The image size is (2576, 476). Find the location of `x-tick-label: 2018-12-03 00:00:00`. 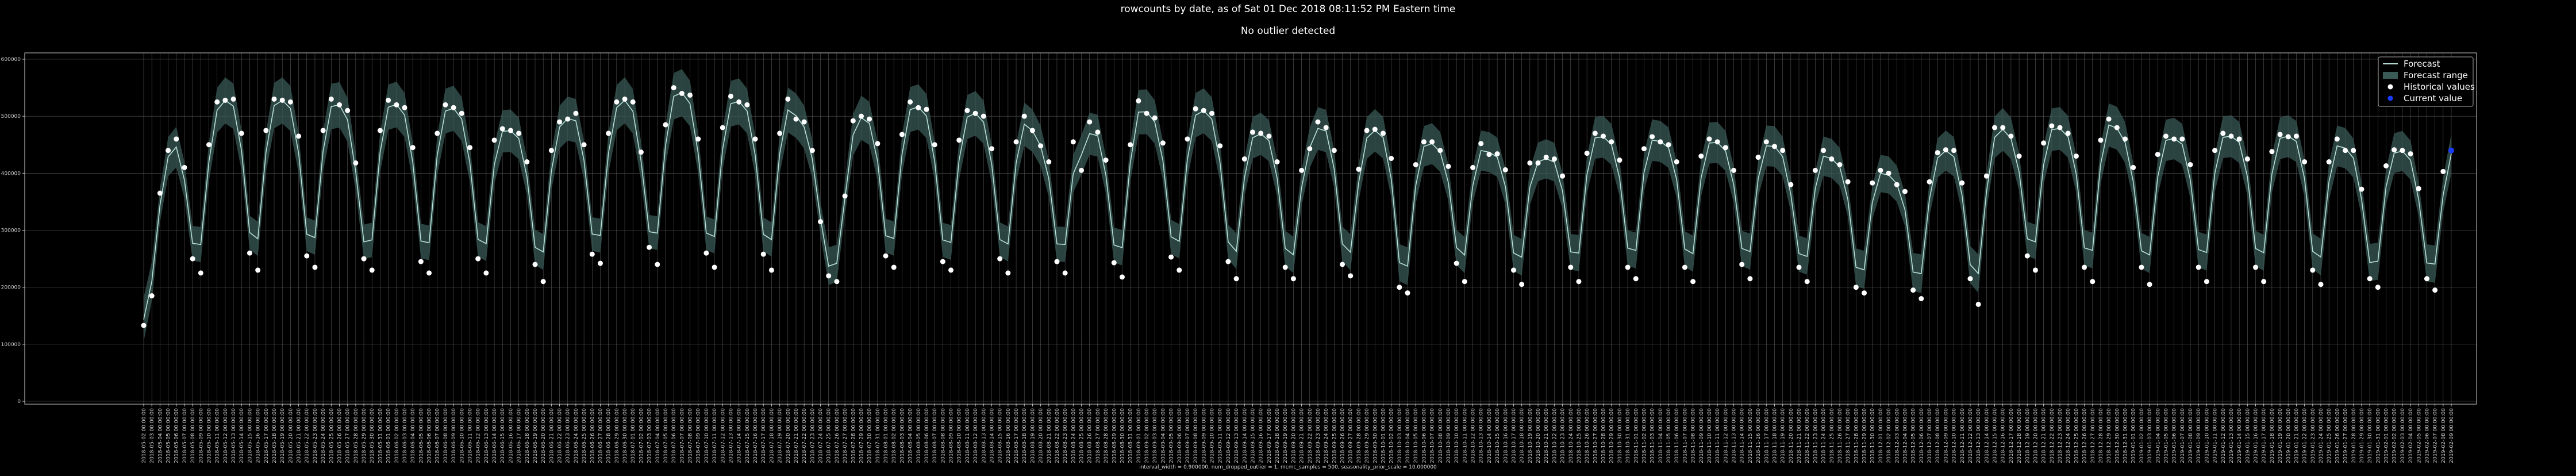

x-tick-label: 2018-12-03 00:00:00 is located at coordinates (1897, 435).